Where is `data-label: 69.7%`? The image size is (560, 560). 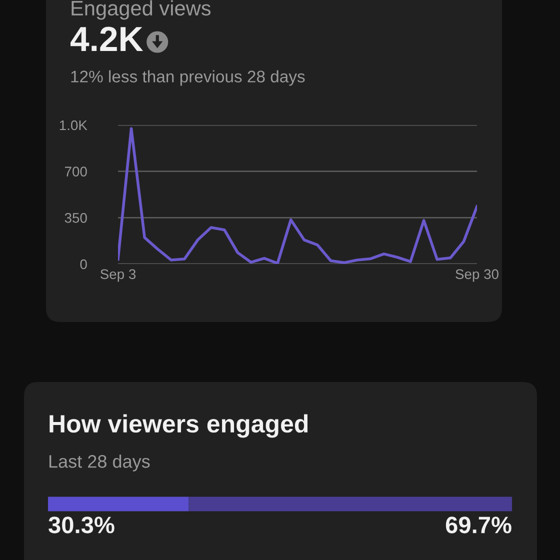
data-label: 69.7% is located at coordinates (479, 525).